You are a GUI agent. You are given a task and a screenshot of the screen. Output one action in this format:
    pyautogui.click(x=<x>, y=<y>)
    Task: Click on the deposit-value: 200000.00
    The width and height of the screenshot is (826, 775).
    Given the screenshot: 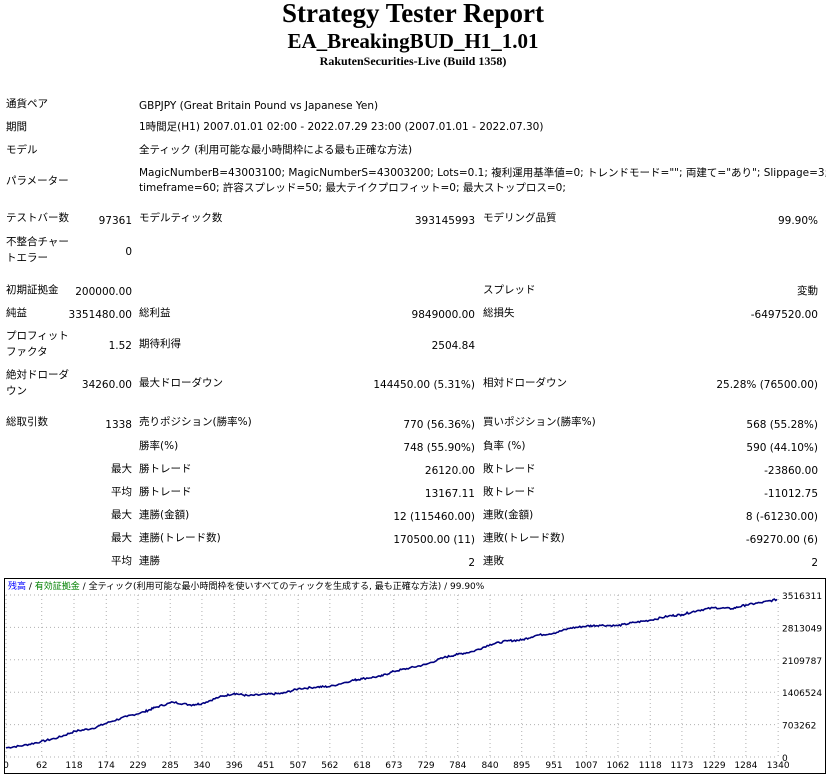 What is the action you would take?
    pyautogui.click(x=103, y=292)
    